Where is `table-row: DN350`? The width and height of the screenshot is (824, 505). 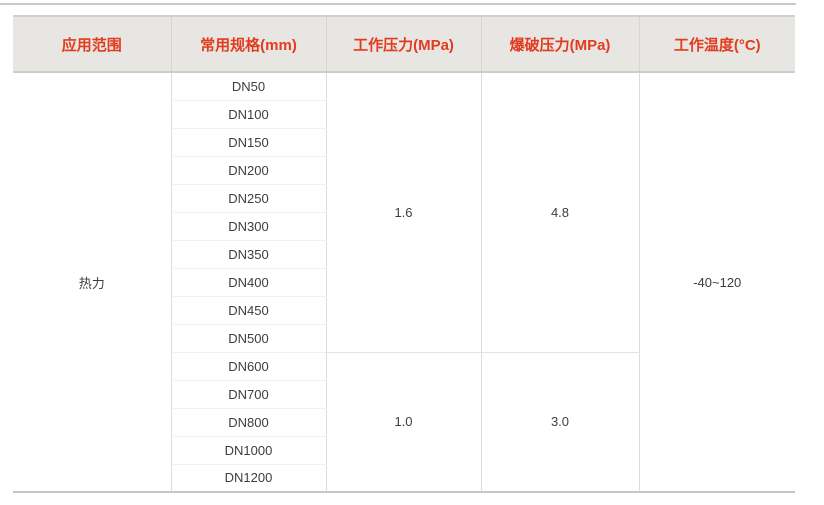 table-row: DN350 is located at coordinates (404, 254).